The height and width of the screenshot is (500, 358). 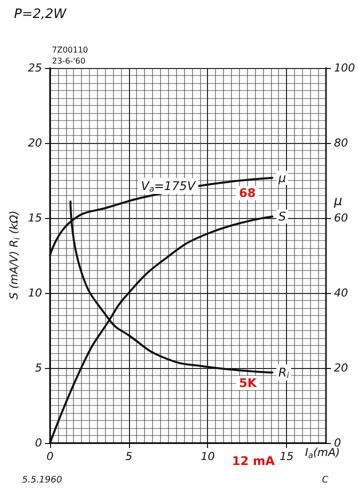 What do you see at coordinates (35, 68) in the screenshot?
I see `y-tick-label: 25` at bounding box center [35, 68].